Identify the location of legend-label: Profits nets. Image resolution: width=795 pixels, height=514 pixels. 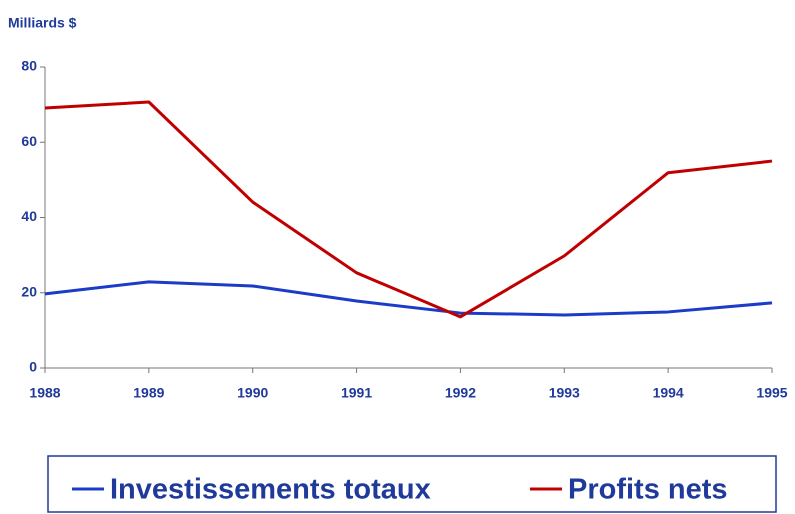
(648, 490).